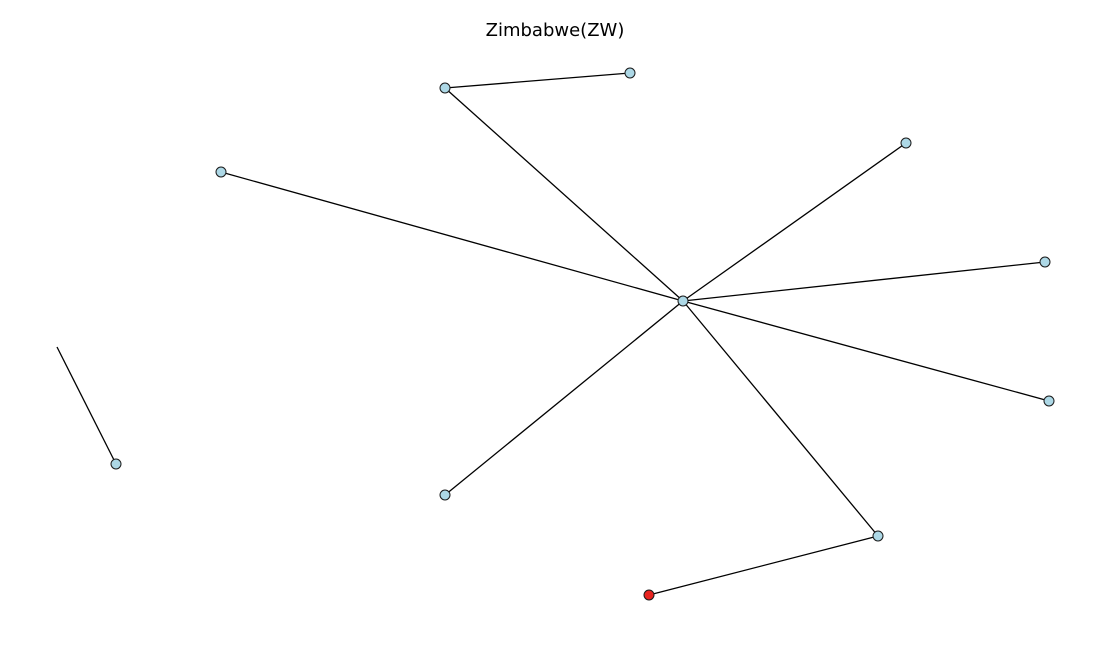  Describe the element at coordinates (649, 595) in the screenshot. I see `node-n-bottom-red` at that location.